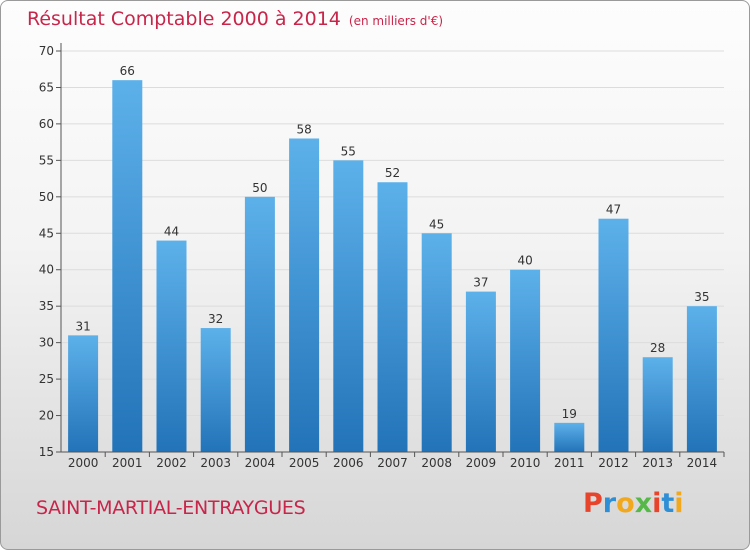  What do you see at coordinates (171, 508) in the screenshot?
I see `commune-name: SAINT-MARTIAL-ENTRAYGUES` at bounding box center [171, 508].